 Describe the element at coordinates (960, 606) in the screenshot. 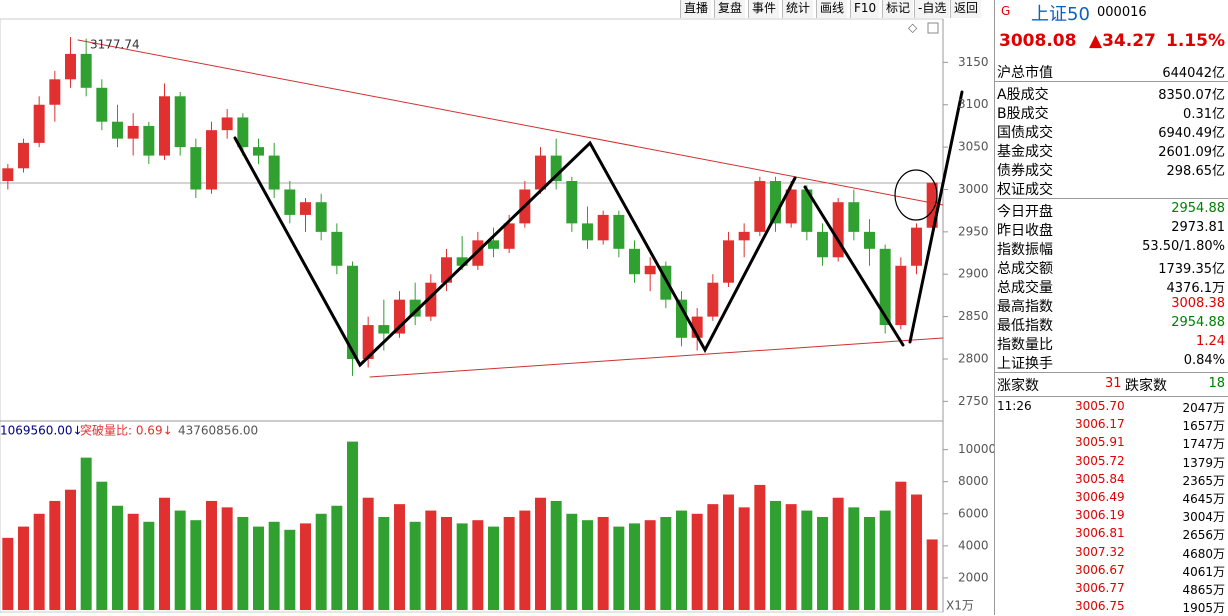

I see `volume-unit: X1万` at that location.